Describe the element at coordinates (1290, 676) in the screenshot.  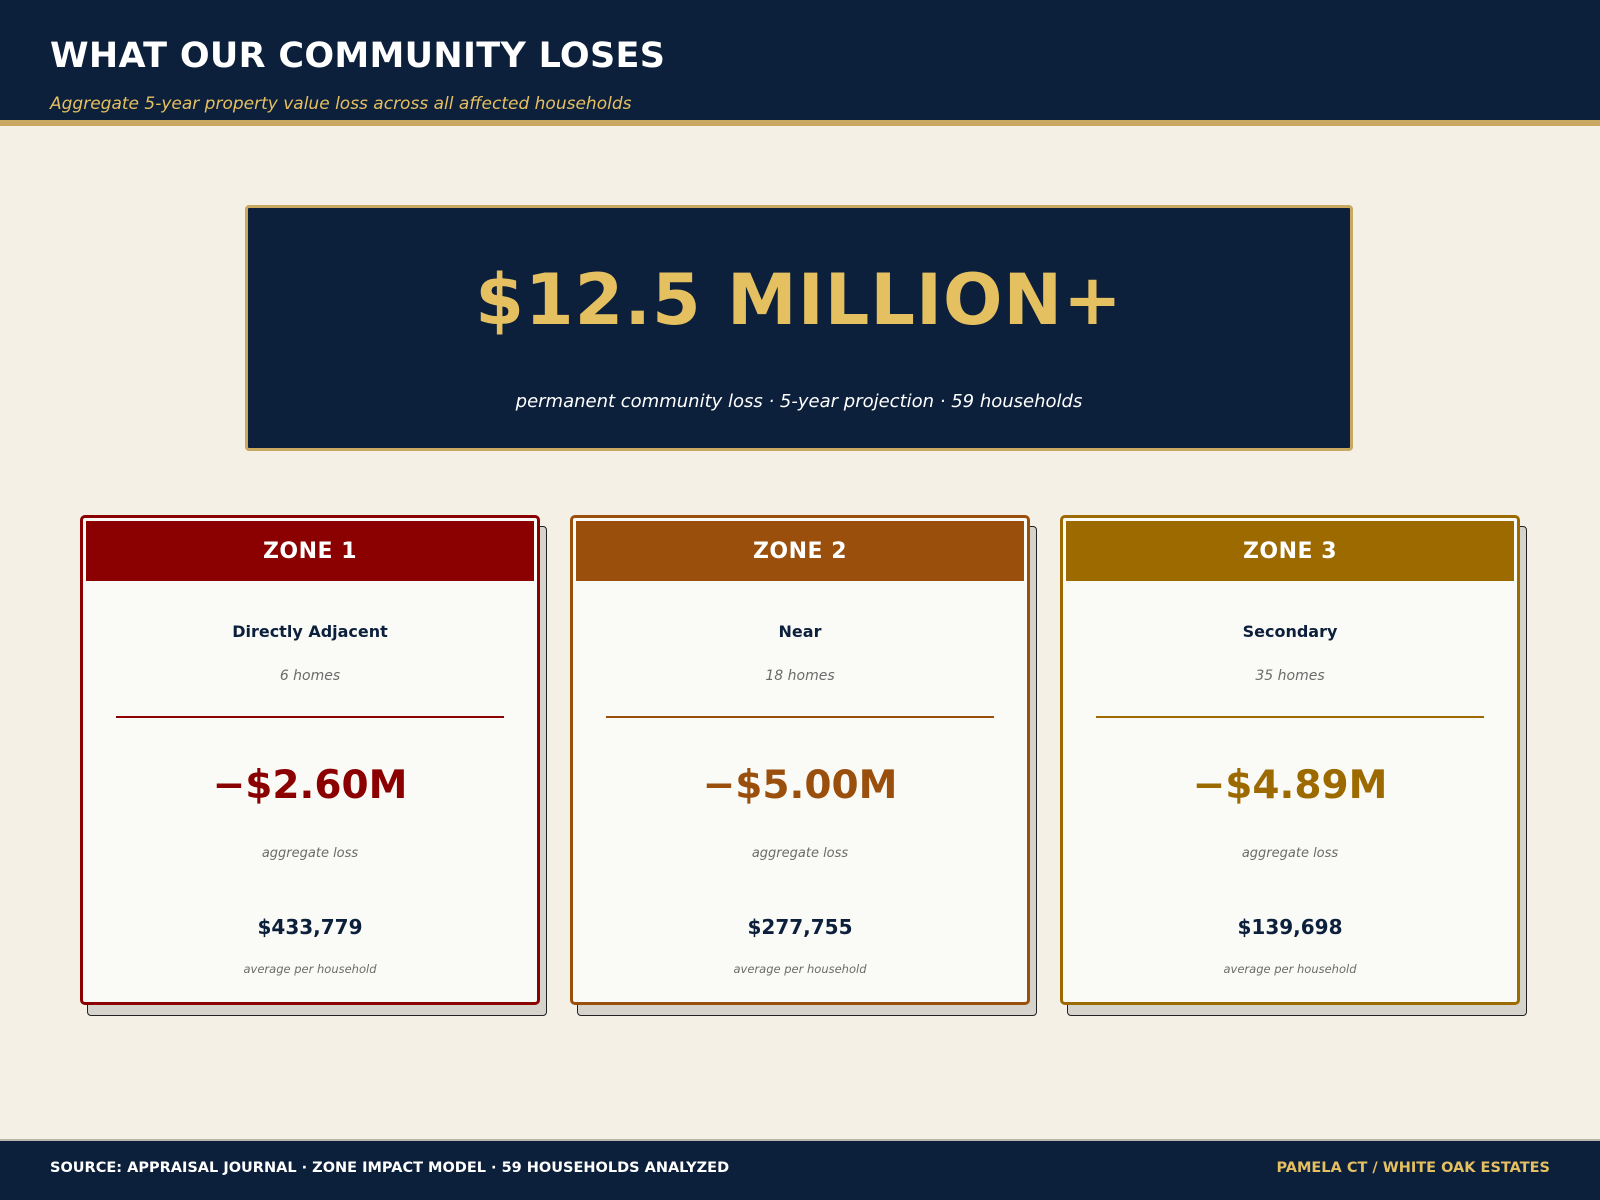
I see `zone-homes: 35 homes` at that location.